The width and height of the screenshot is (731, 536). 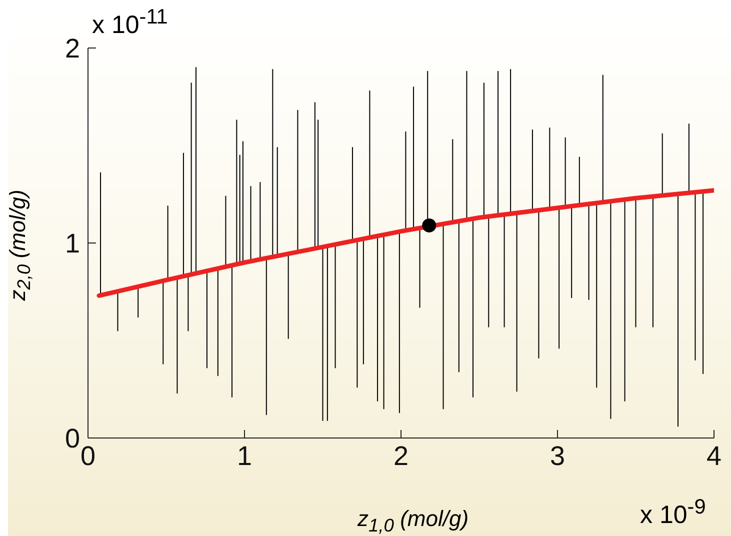 What do you see at coordinates (714, 456) in the screenshot?
I see `x-tick-label: 4` at bounding box center [714, 456].